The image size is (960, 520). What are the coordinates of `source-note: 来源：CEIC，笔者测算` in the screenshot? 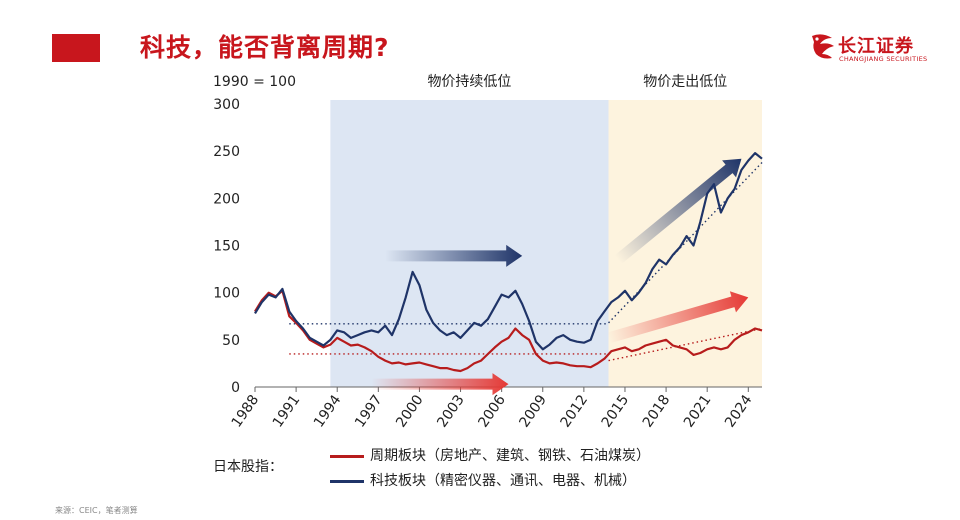 It's located at (96, 510).